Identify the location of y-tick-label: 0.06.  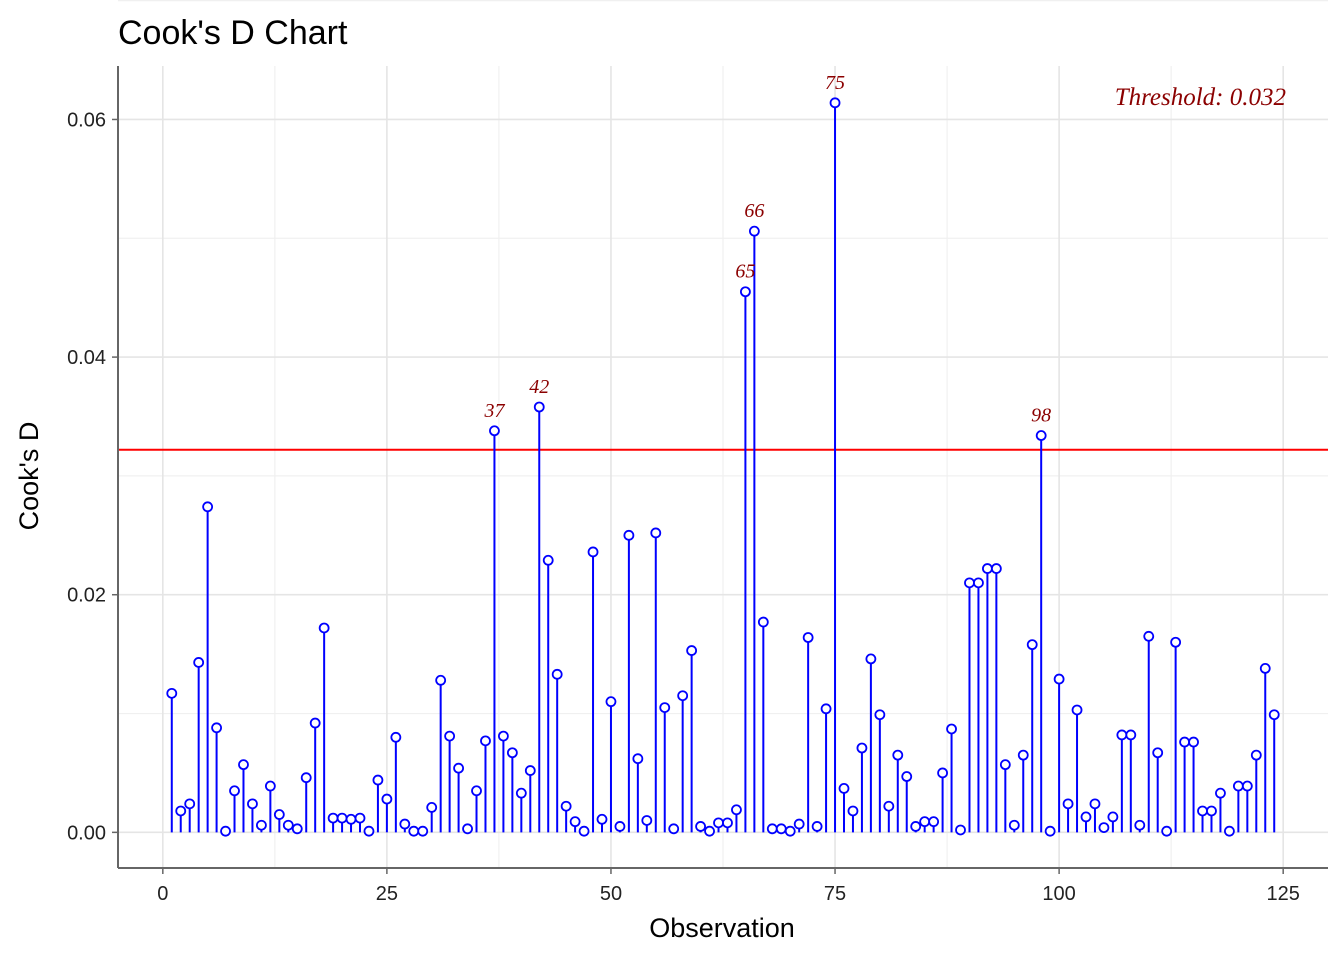
(86, 120).